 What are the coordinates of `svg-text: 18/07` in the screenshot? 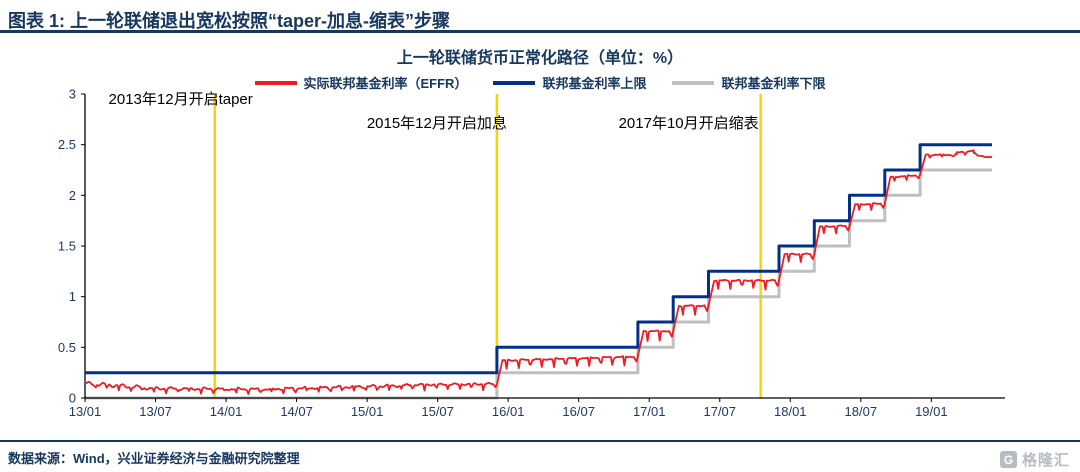 It's located at (861, 411).